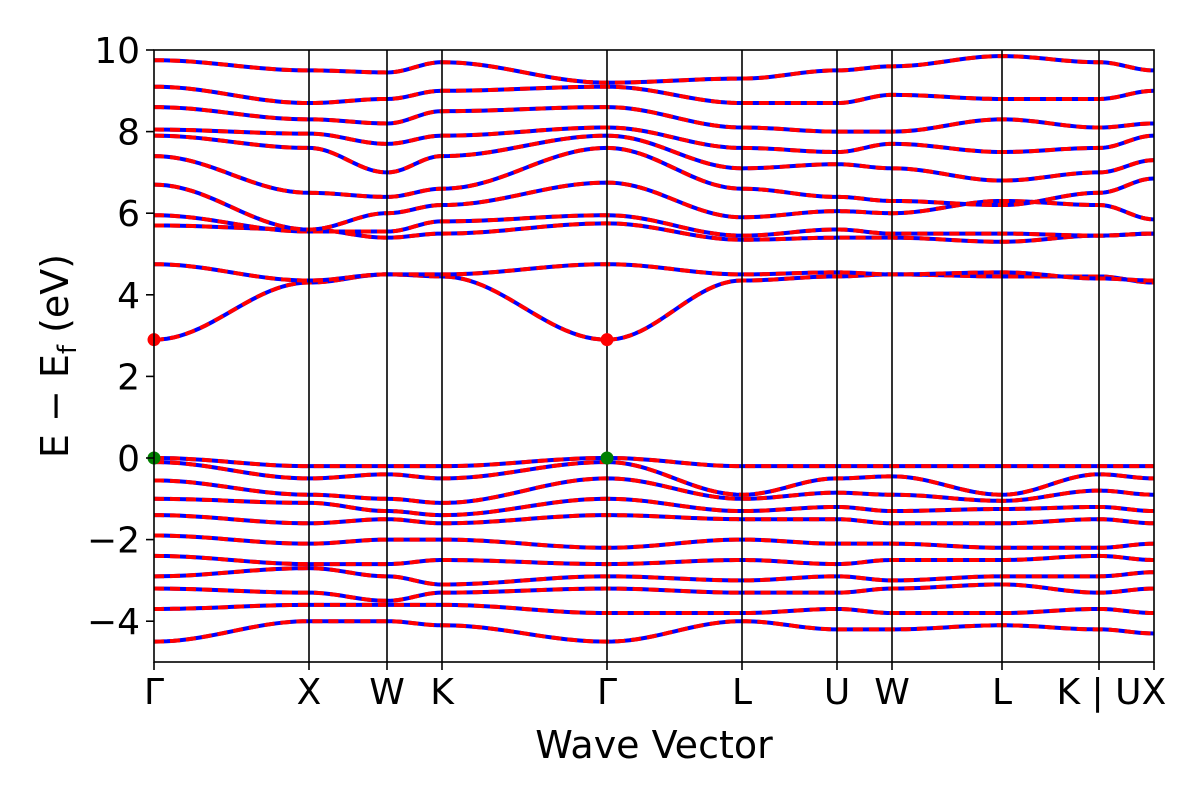 The image size is (1200, 800). What do you see at coordinates (55, 406) in the screenshot?
I see `y-axis-title-main: E − E` at bounding box center [55, 406].